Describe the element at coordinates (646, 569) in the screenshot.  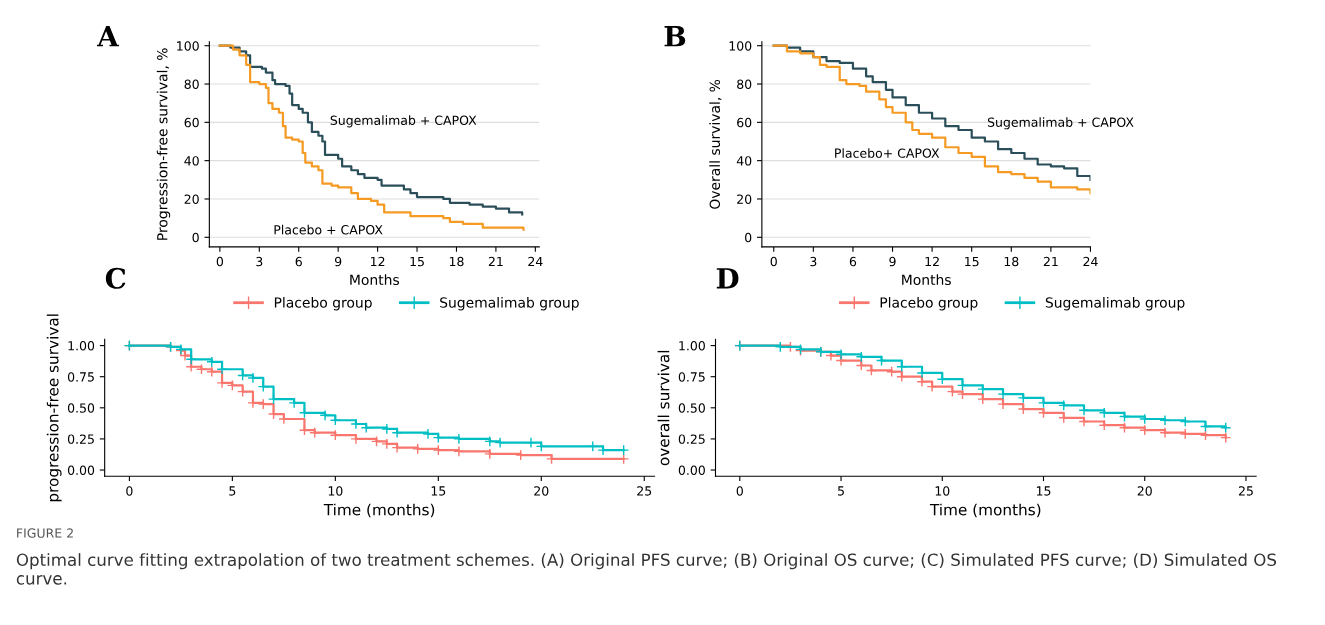
I see `text: Optimal curve fitting extrapolation of two treatment schemes. (A) Original PFS curve; (B) Original OS curve; (C) Simulated PFS curve; (D) Simulated OS curve.` at that location.